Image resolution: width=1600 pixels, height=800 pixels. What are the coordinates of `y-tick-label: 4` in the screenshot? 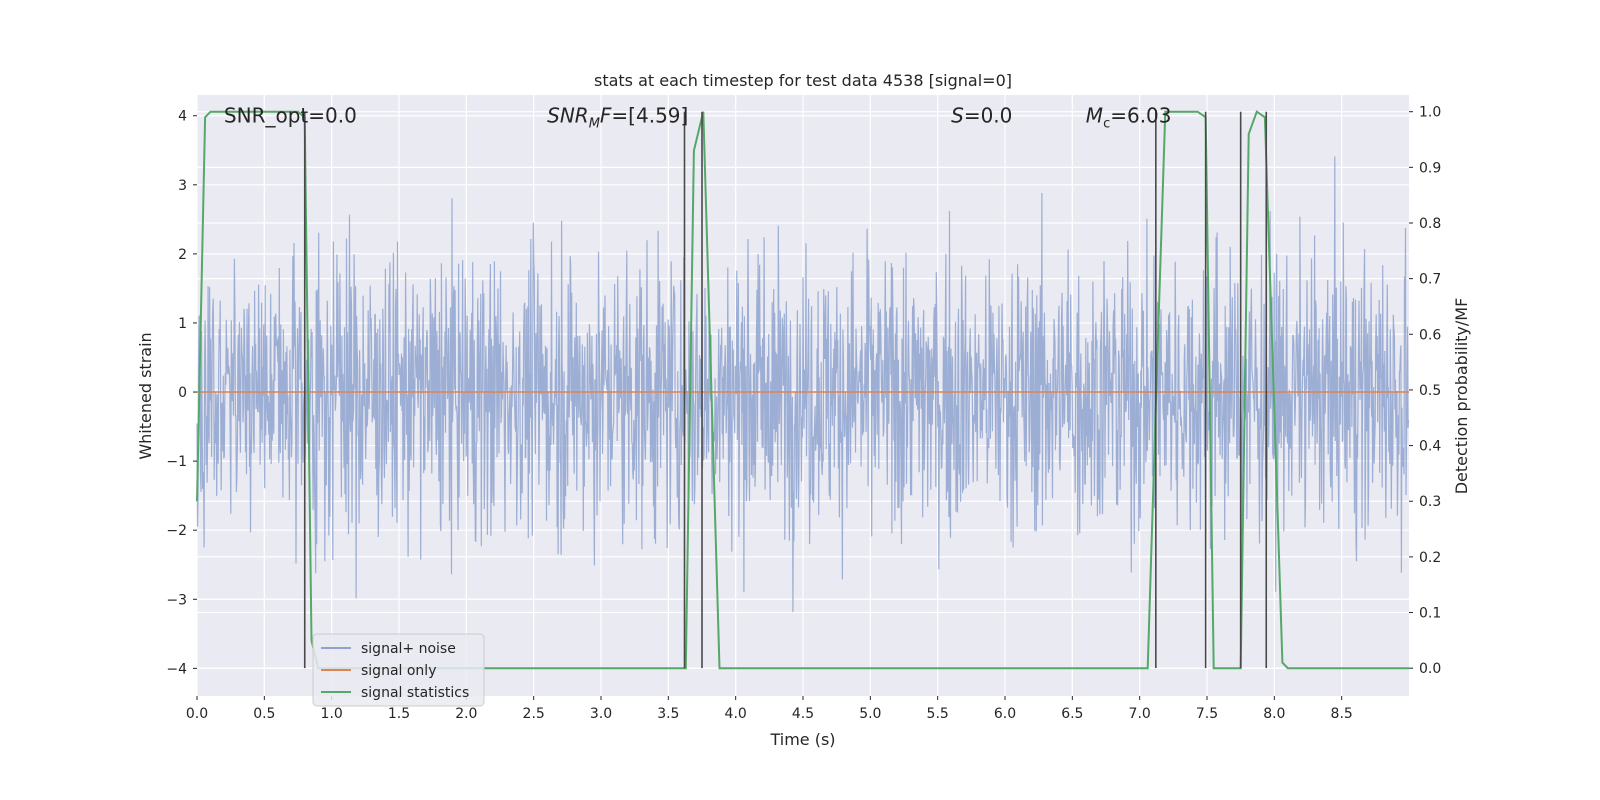 It's located at (182, 117).